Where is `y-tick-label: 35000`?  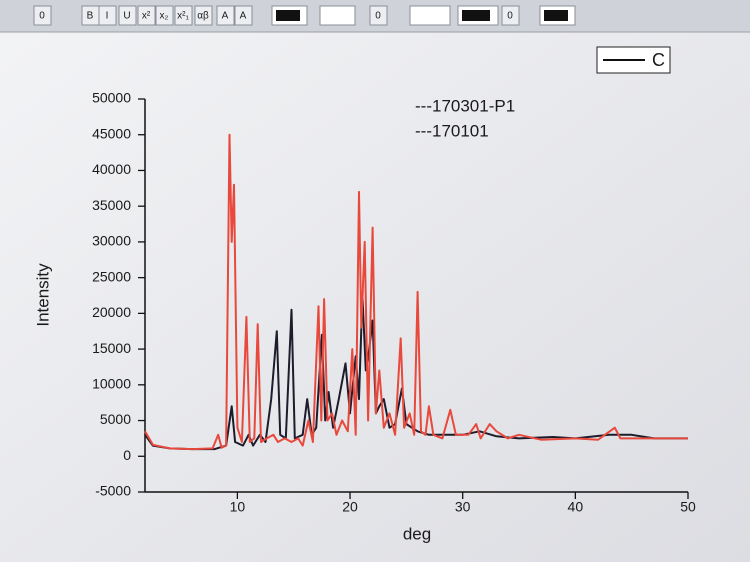
y-tick-label: 35000 is located at coordinates (111, 205).